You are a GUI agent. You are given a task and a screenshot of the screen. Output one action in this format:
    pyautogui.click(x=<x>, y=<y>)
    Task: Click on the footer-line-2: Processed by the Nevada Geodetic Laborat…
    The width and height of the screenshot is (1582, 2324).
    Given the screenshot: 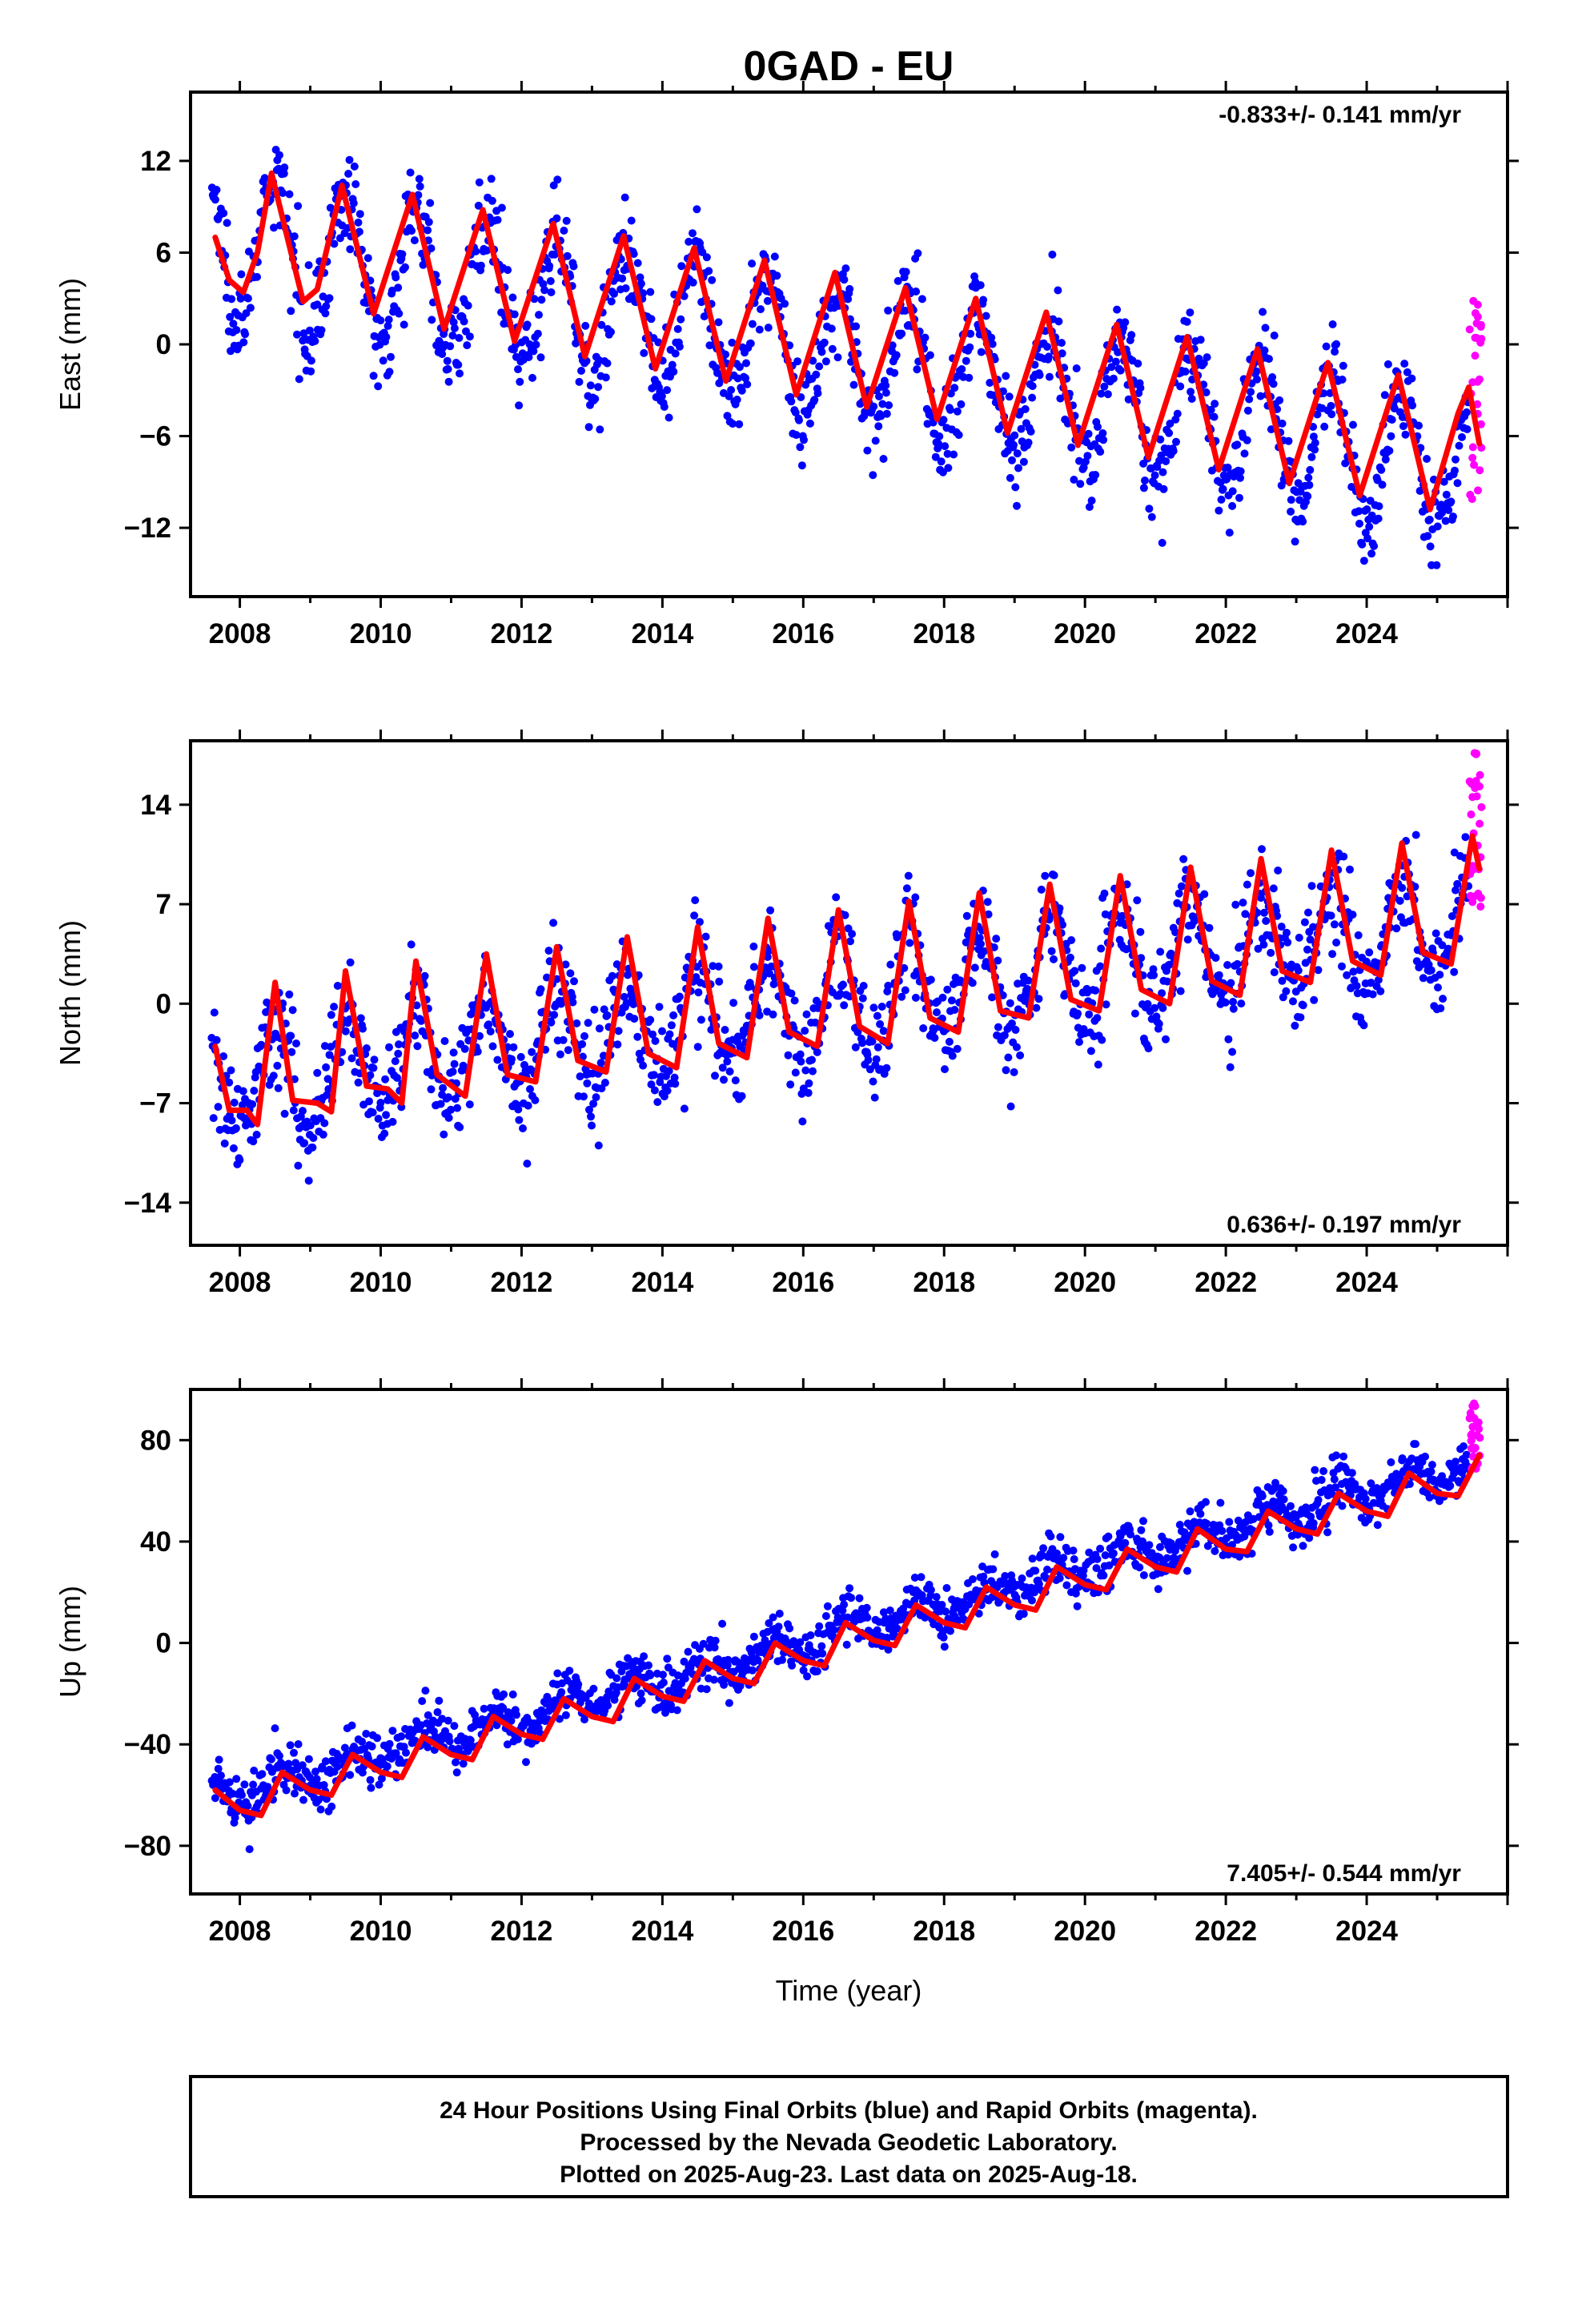 What is the action you would take?
    pyautogui.click(x=848, y=2142)
    